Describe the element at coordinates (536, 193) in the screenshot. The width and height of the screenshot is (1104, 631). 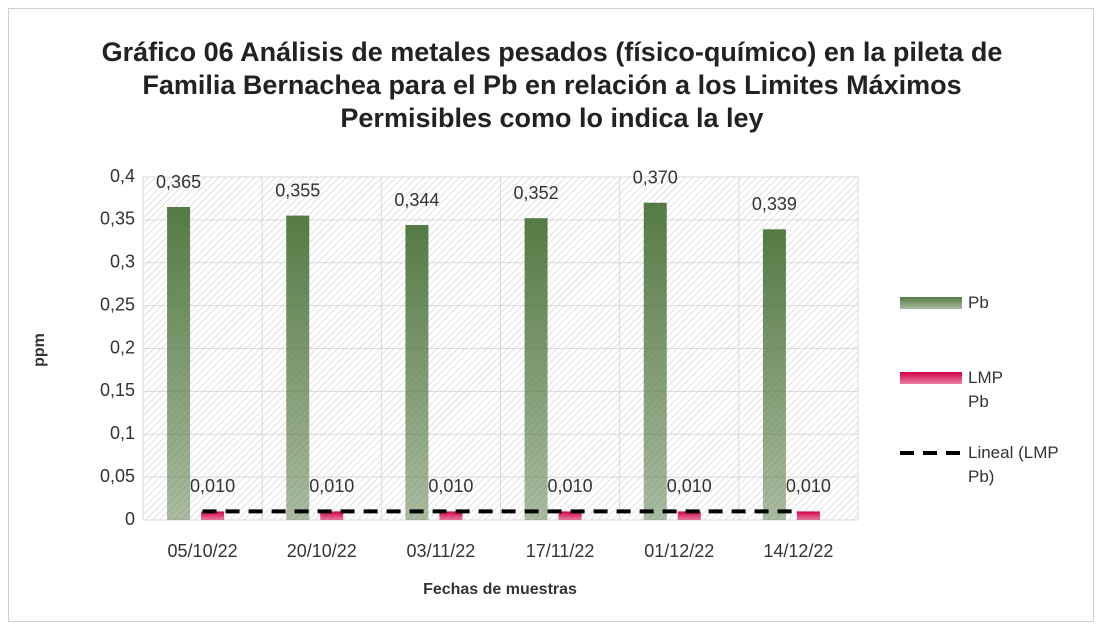
I see `data-label: 0,352` at that location.